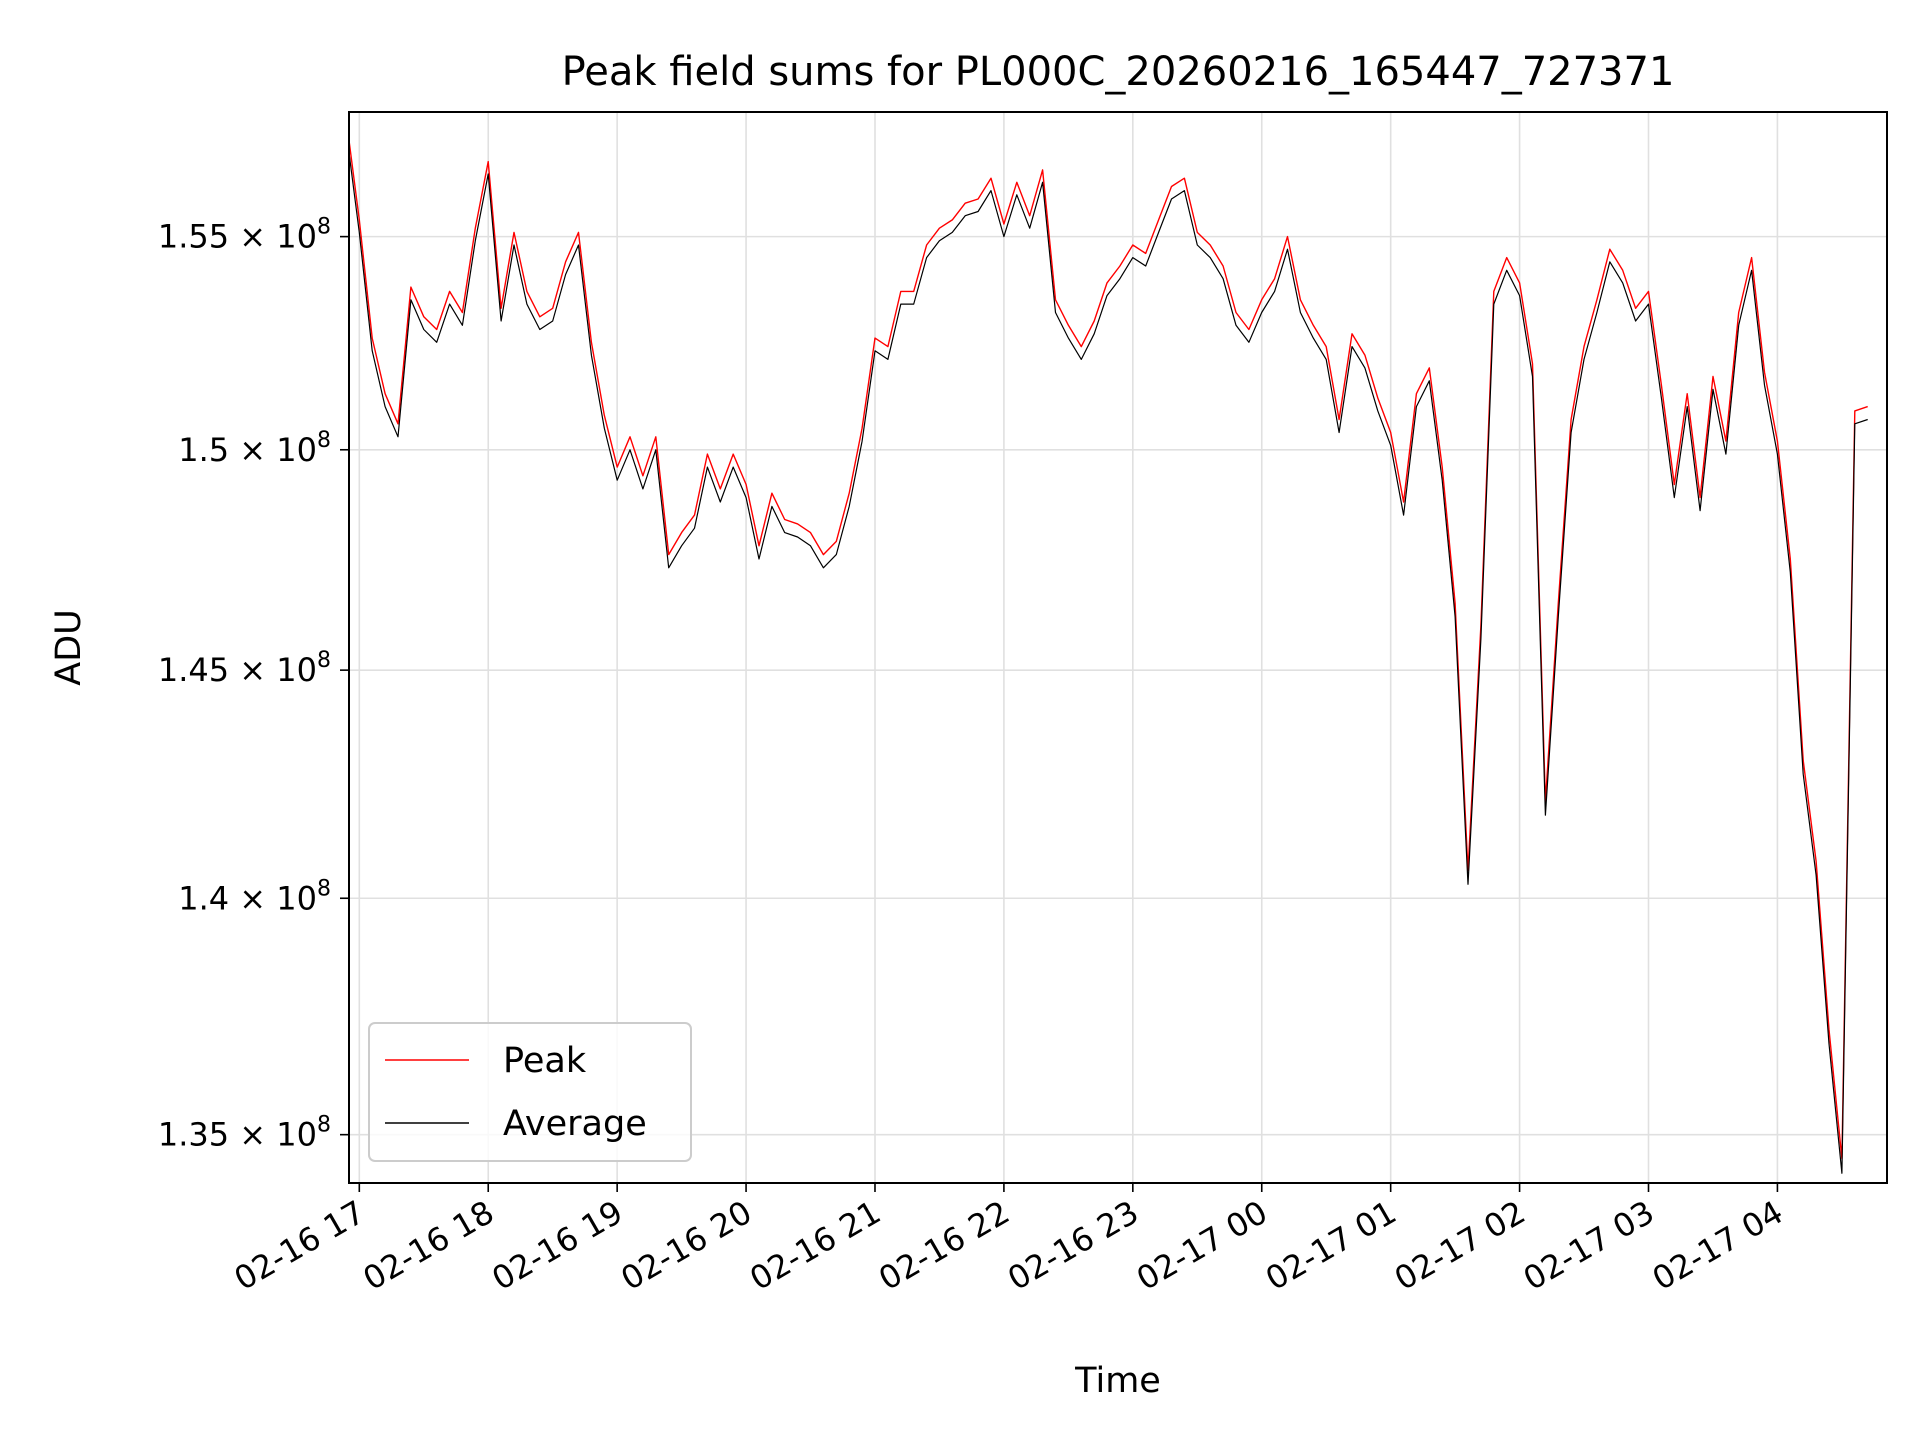  I want to click on y-tick-label: 1.35 × 108, so click(244, 1133).